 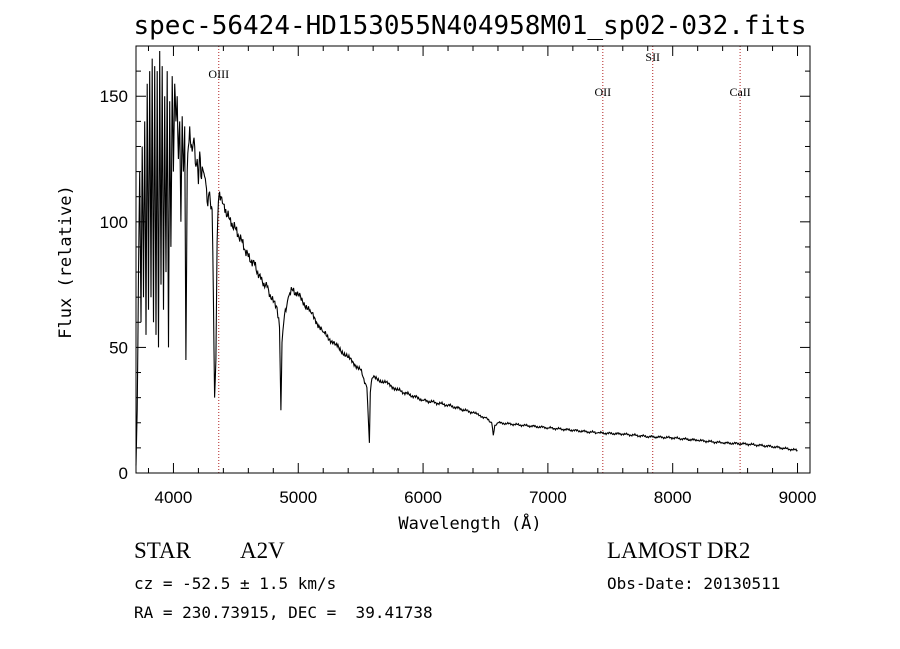 I want to click on line-label-sii: SII, so click(x=652, y=57).